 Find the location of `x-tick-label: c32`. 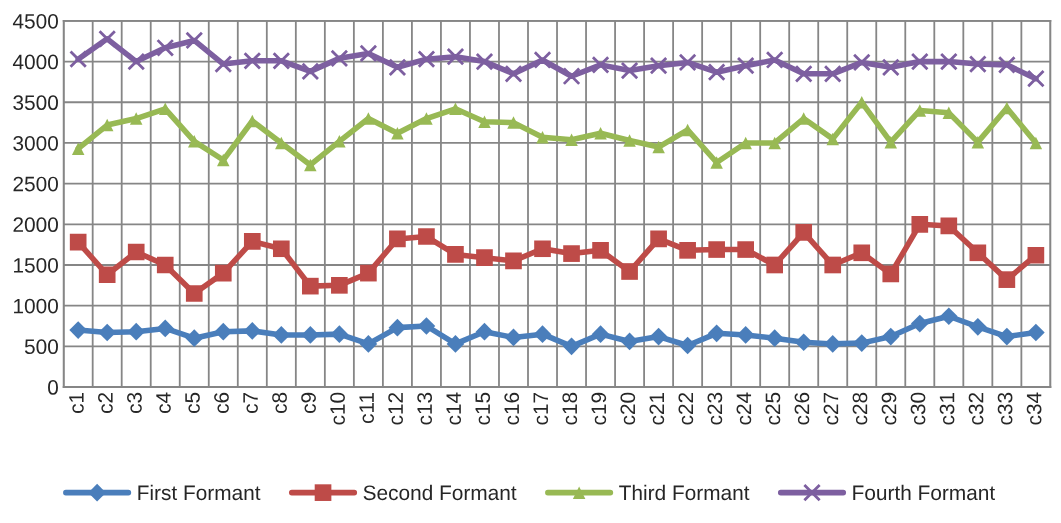

x-tick-label: c32 is located at coordinates (976, 408).